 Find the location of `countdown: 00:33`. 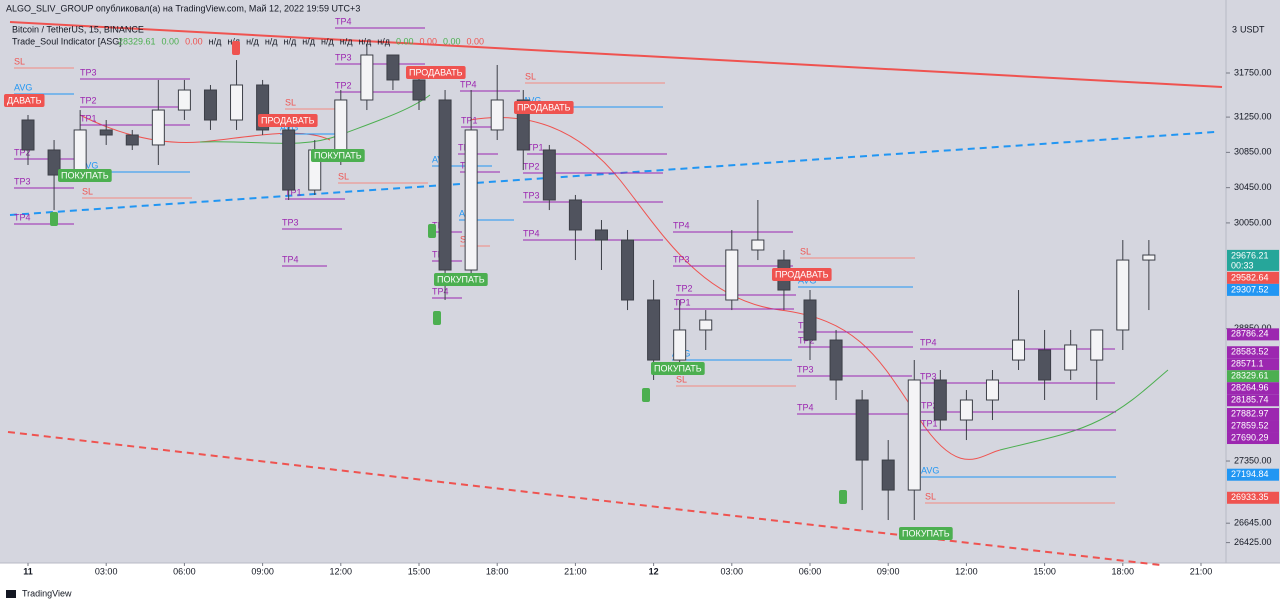

countdown: 00:33 is located at coordinates (1242, 265).